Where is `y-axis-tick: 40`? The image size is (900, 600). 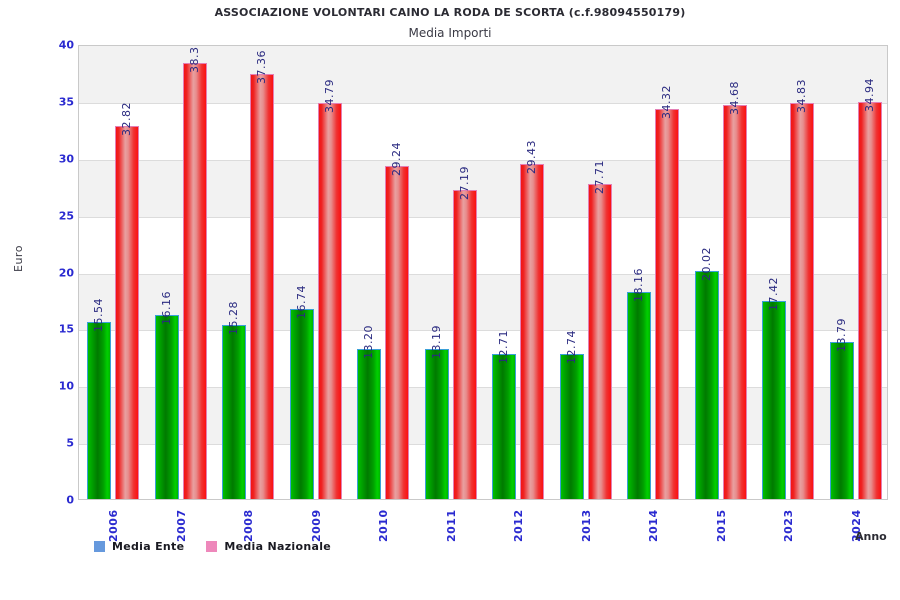 y-axis-tick: 40 is located at coordinates (66, 45).